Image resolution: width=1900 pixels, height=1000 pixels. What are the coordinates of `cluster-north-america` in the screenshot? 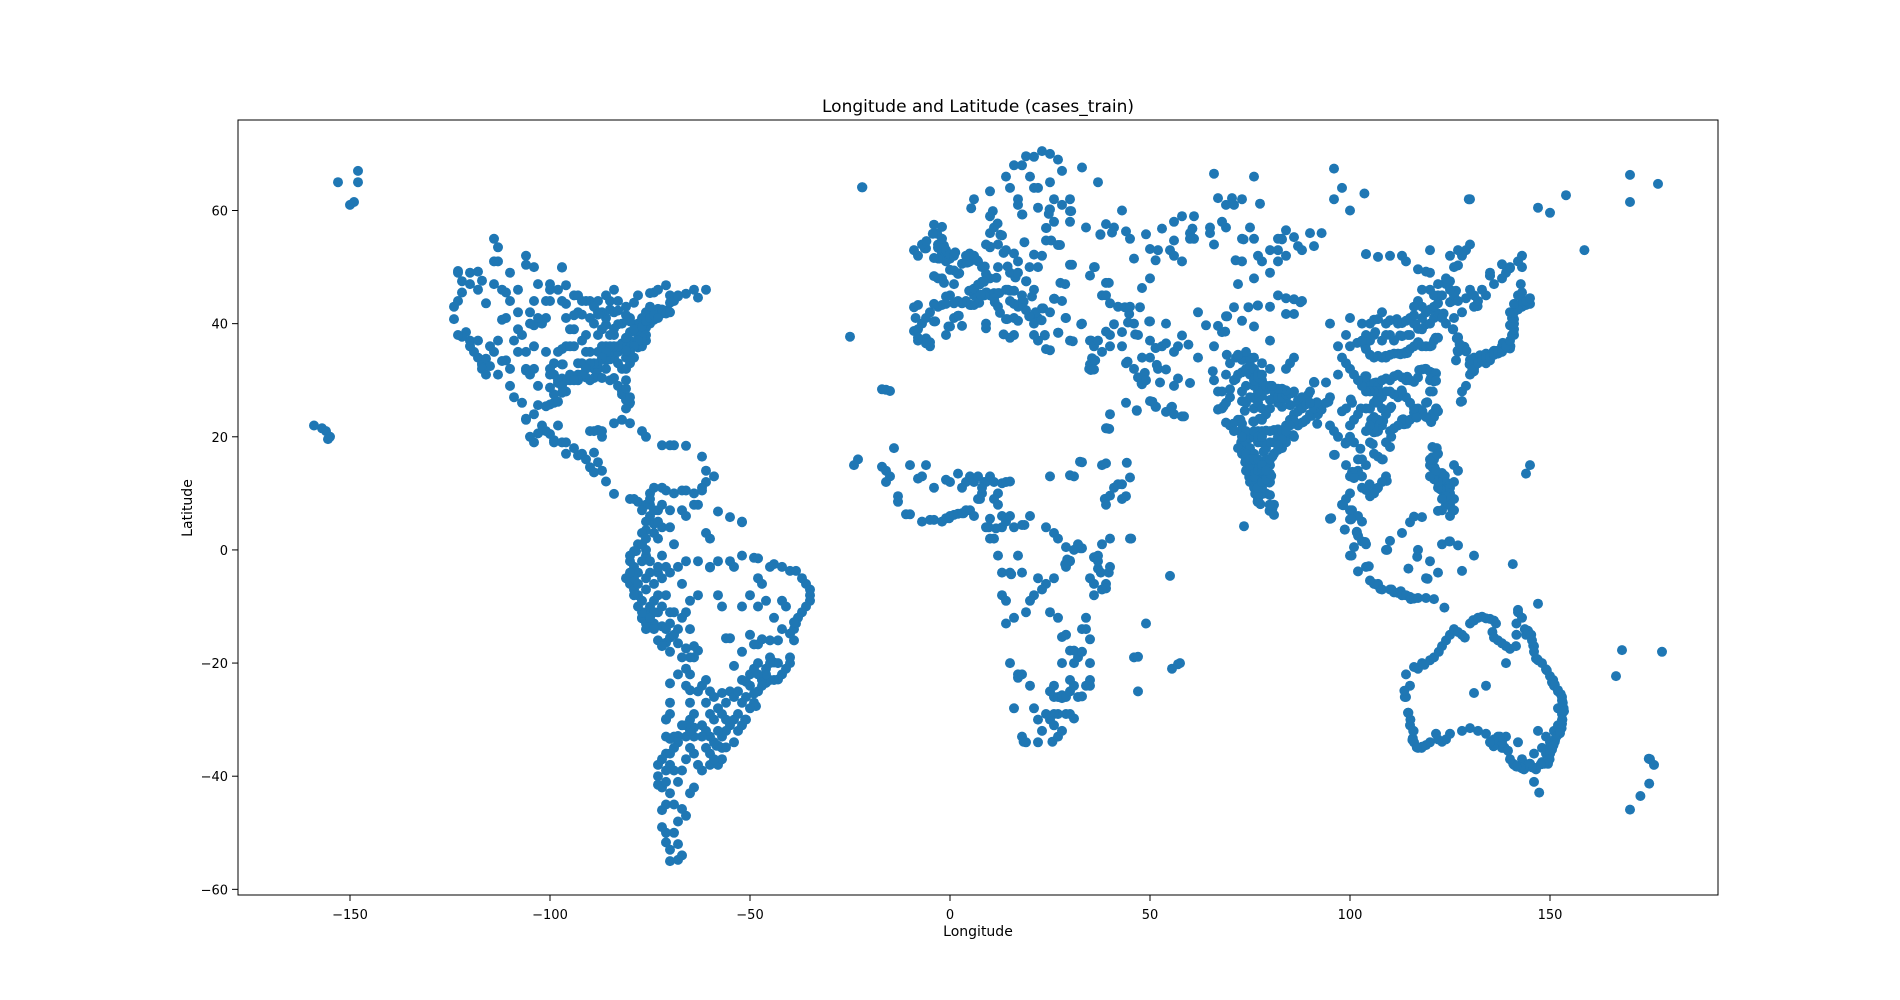 It's located at (584, 370).